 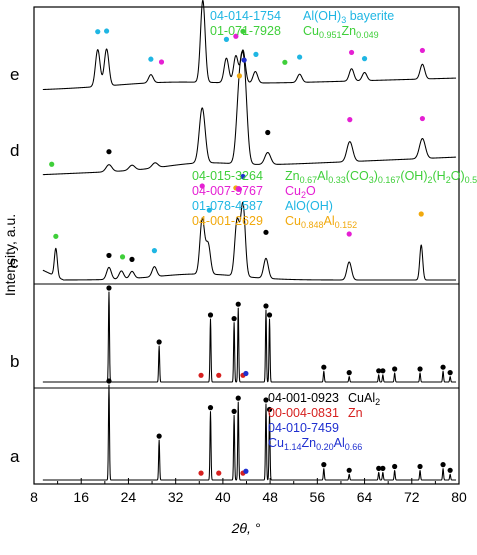 I want to click on x-tick-label: 32, so click(x=176, y=497).